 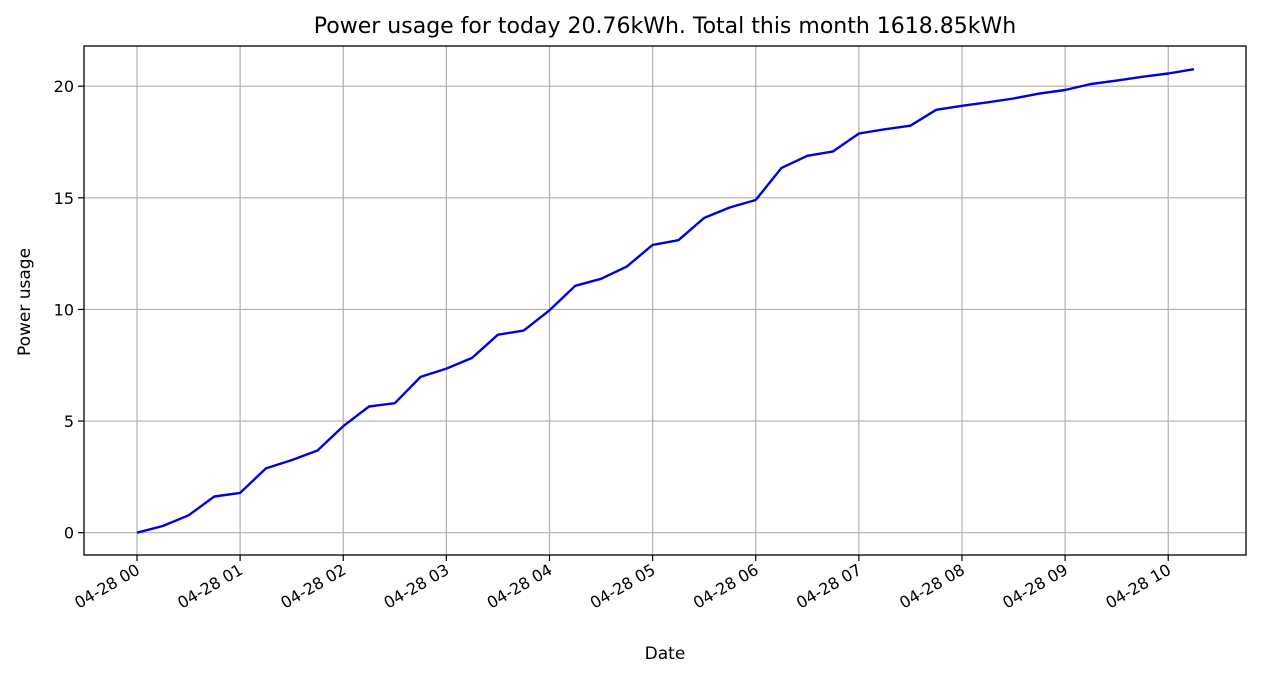 What do you see at coordinates (1138, 586) in the screenshot?
I see `x-tick-label: 04-28 10` at bounding box center [1138, 586].